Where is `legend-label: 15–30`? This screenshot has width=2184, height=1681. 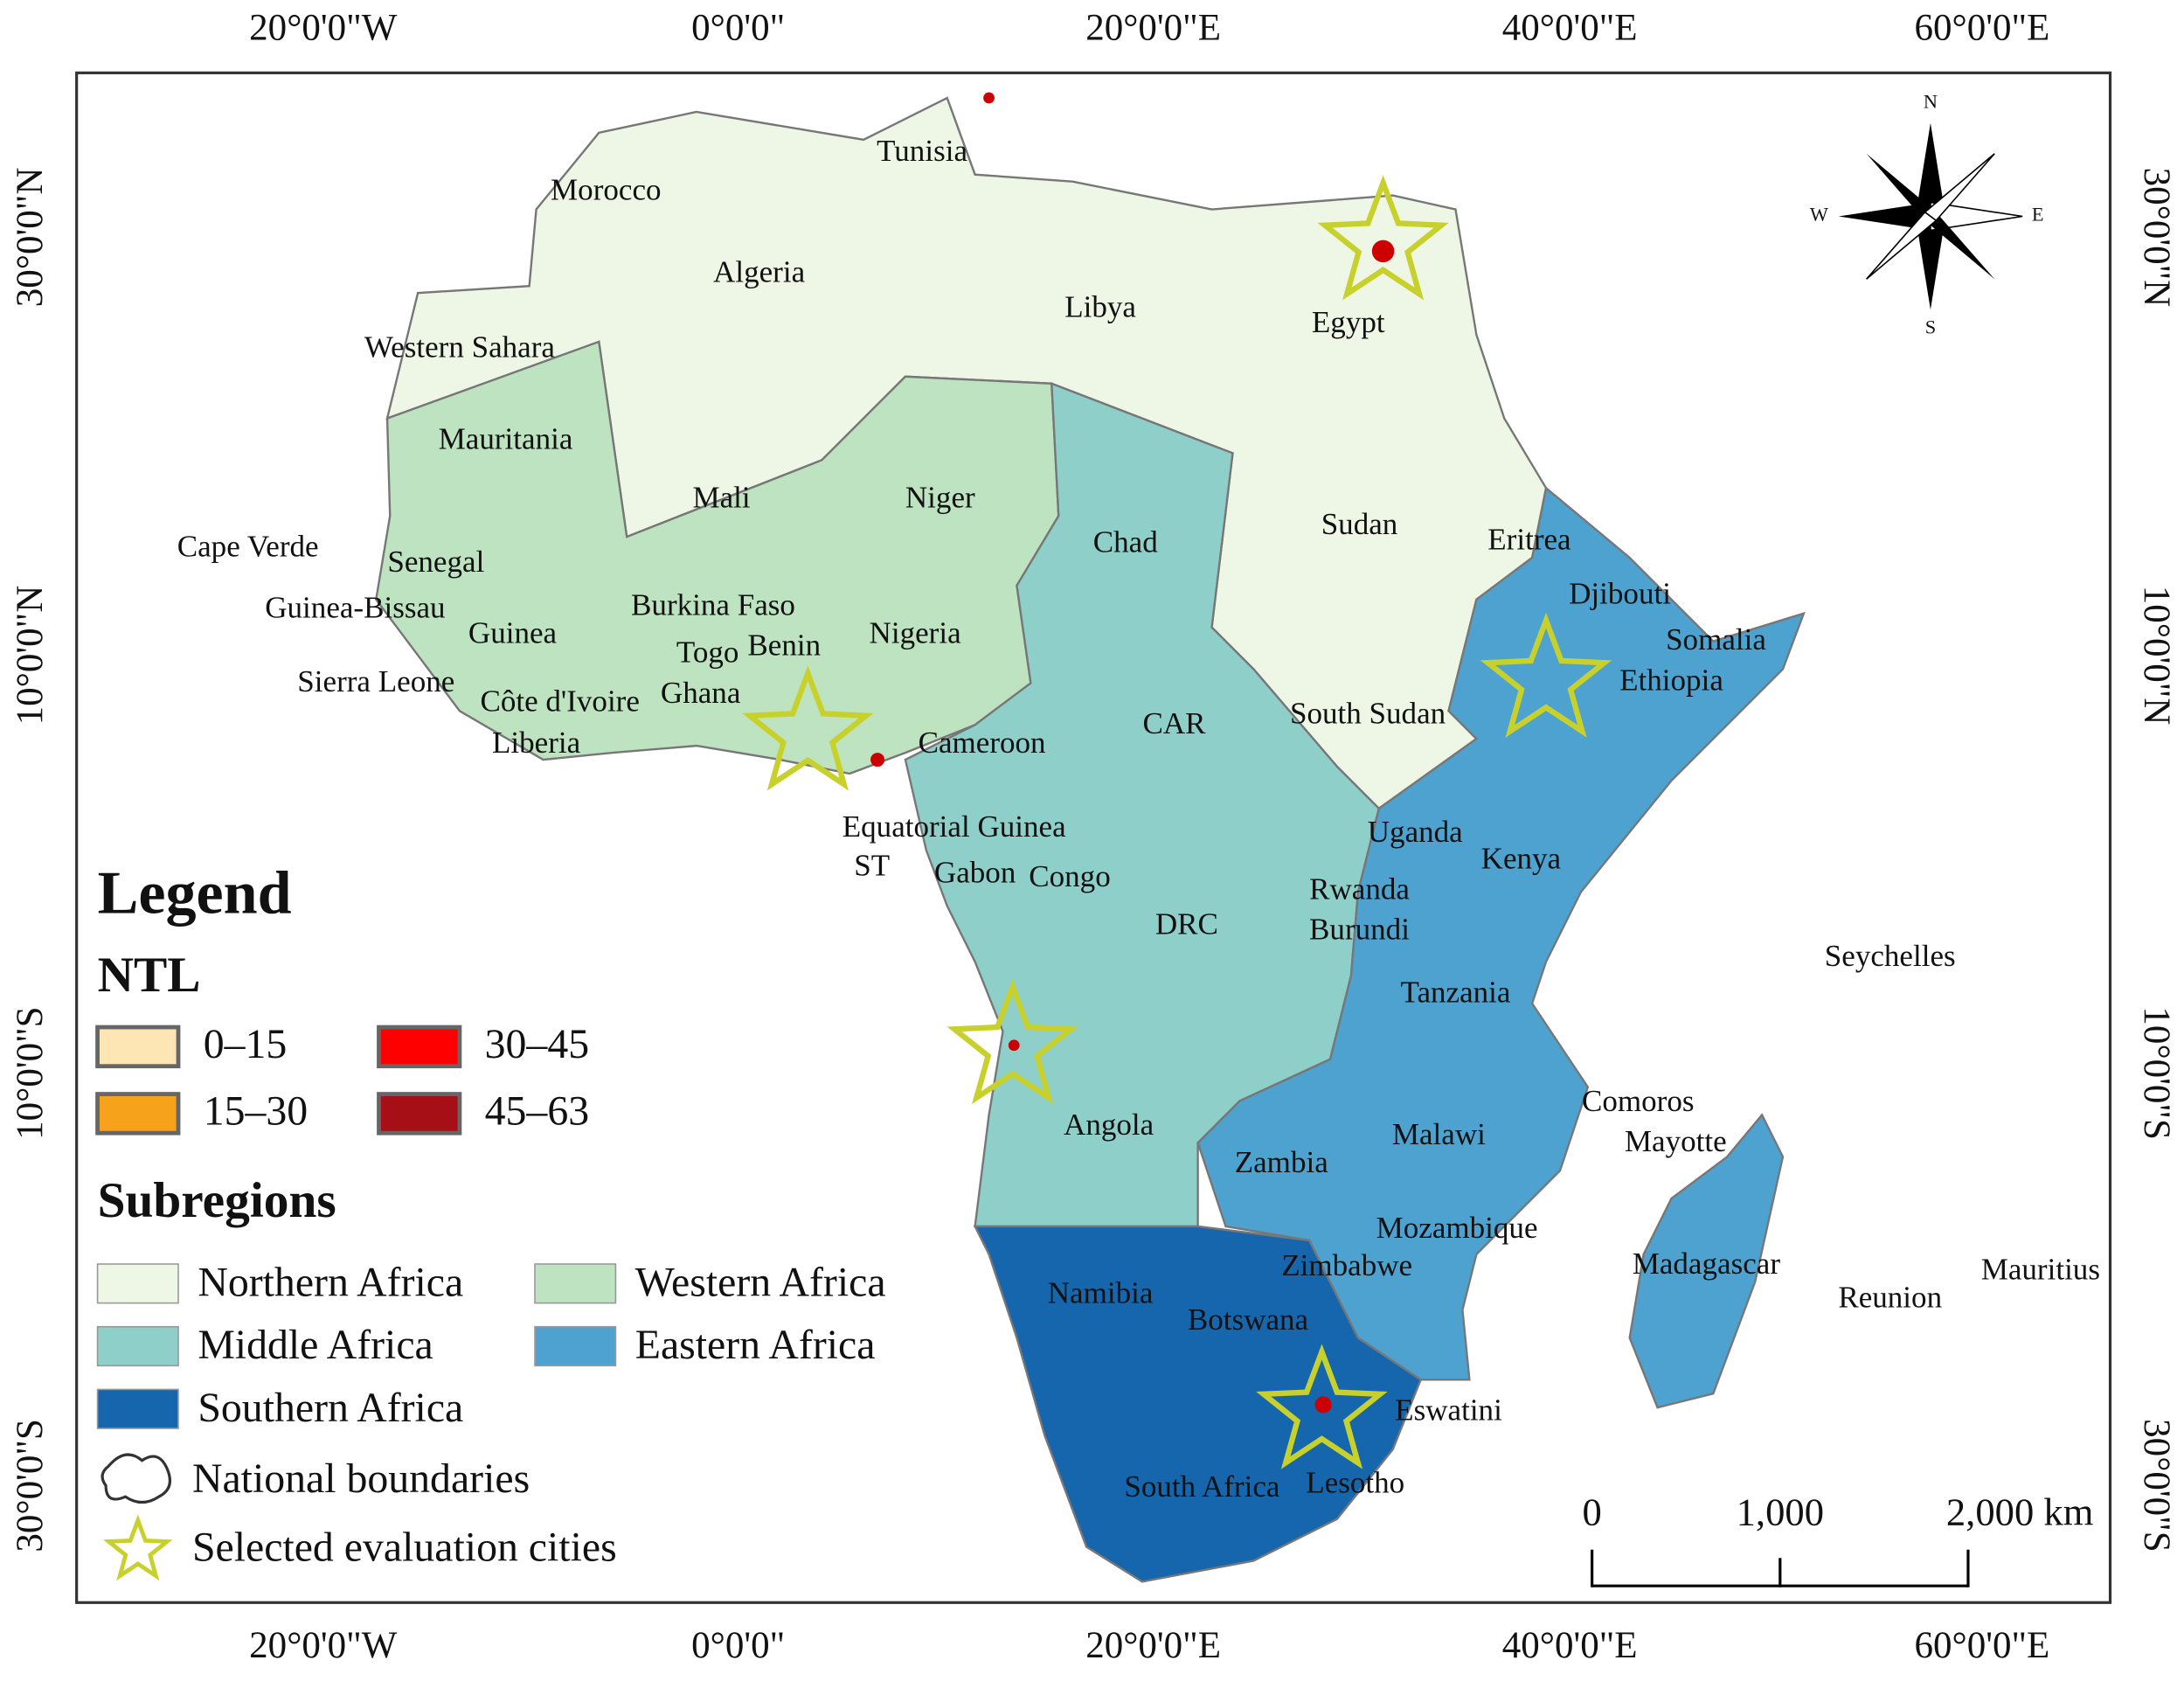
legend-label: 15–30 is located at coordinates (256, 1110).